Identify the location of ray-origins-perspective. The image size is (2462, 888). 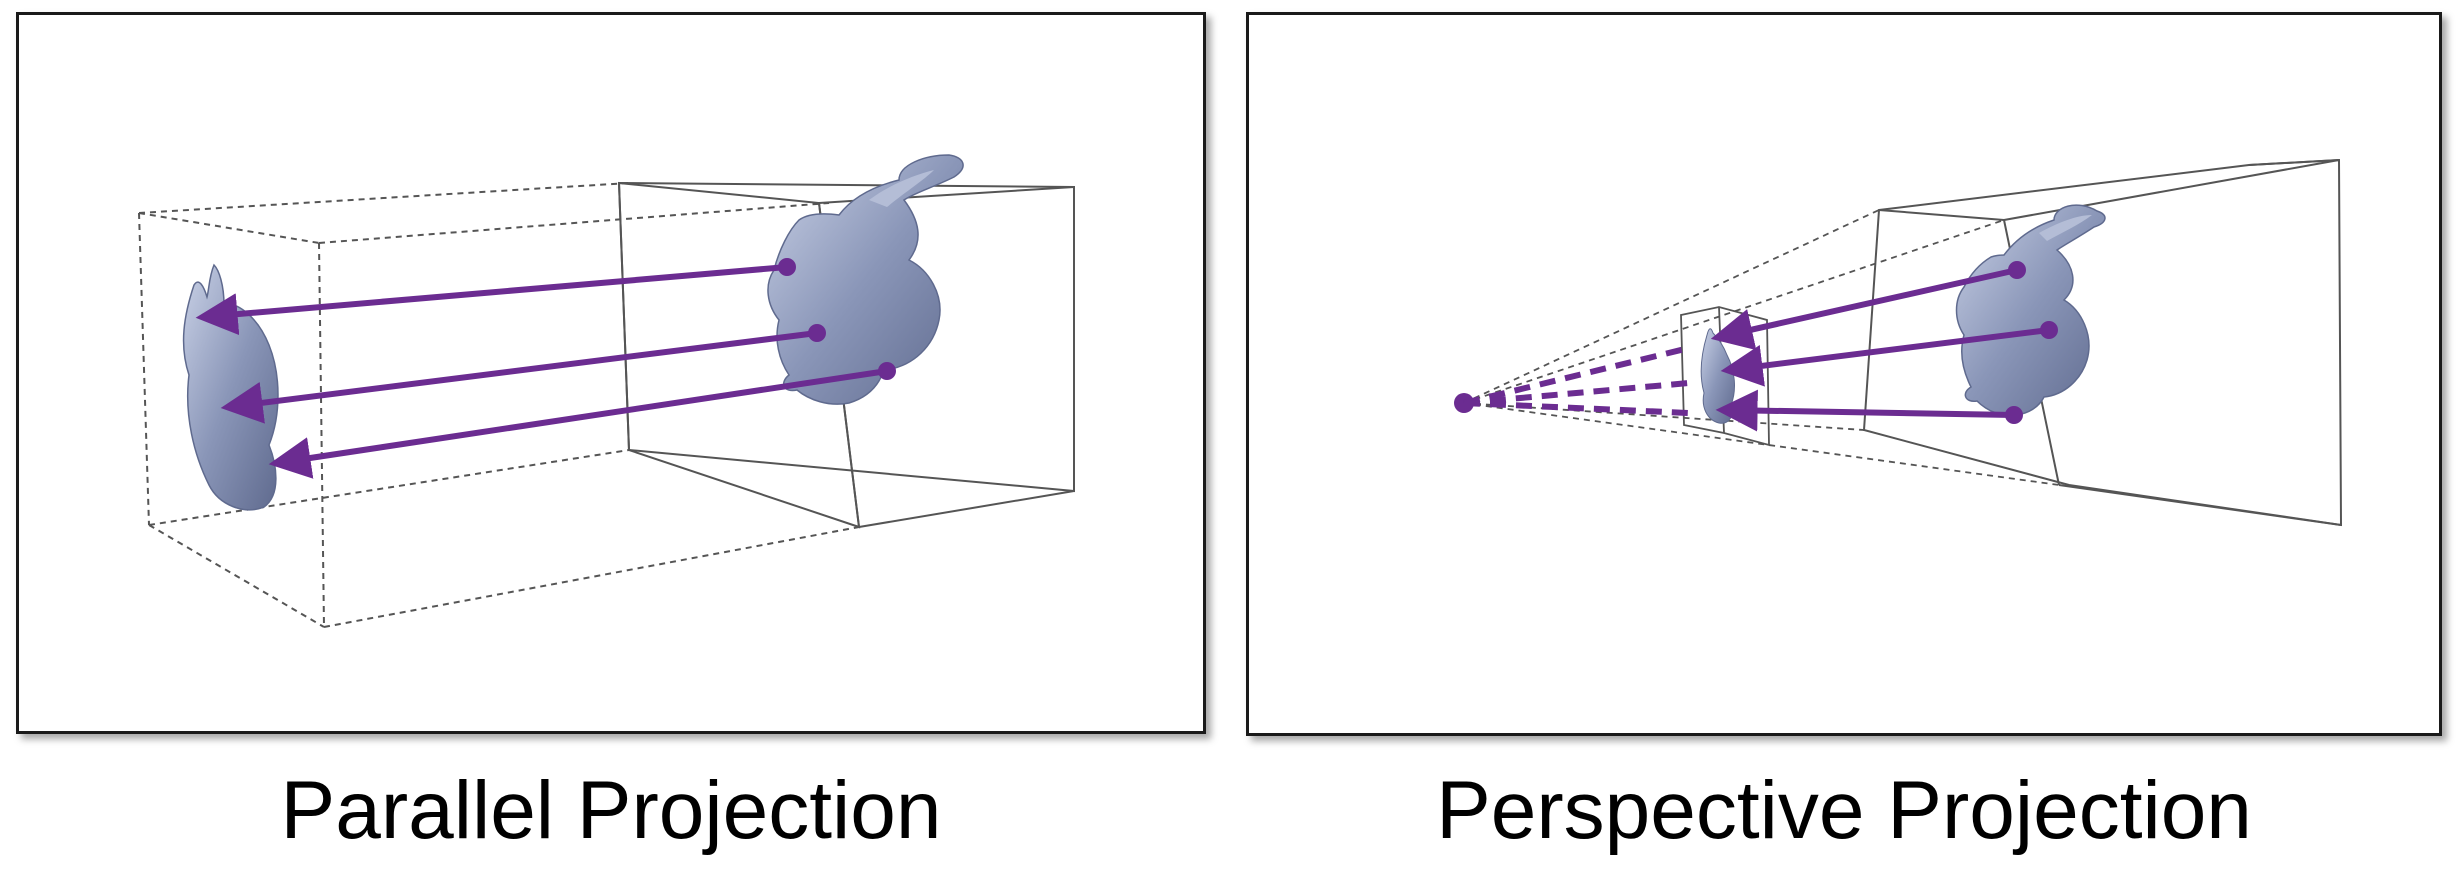
(2031, 342).